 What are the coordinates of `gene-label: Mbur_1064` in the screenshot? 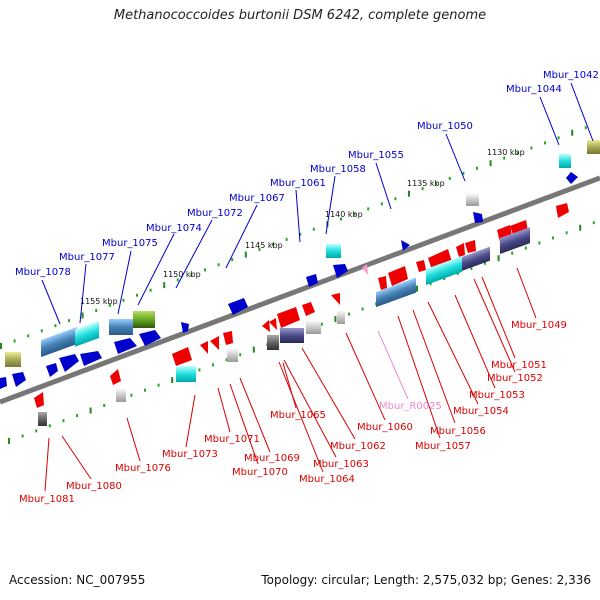 It's located at (327, 479).